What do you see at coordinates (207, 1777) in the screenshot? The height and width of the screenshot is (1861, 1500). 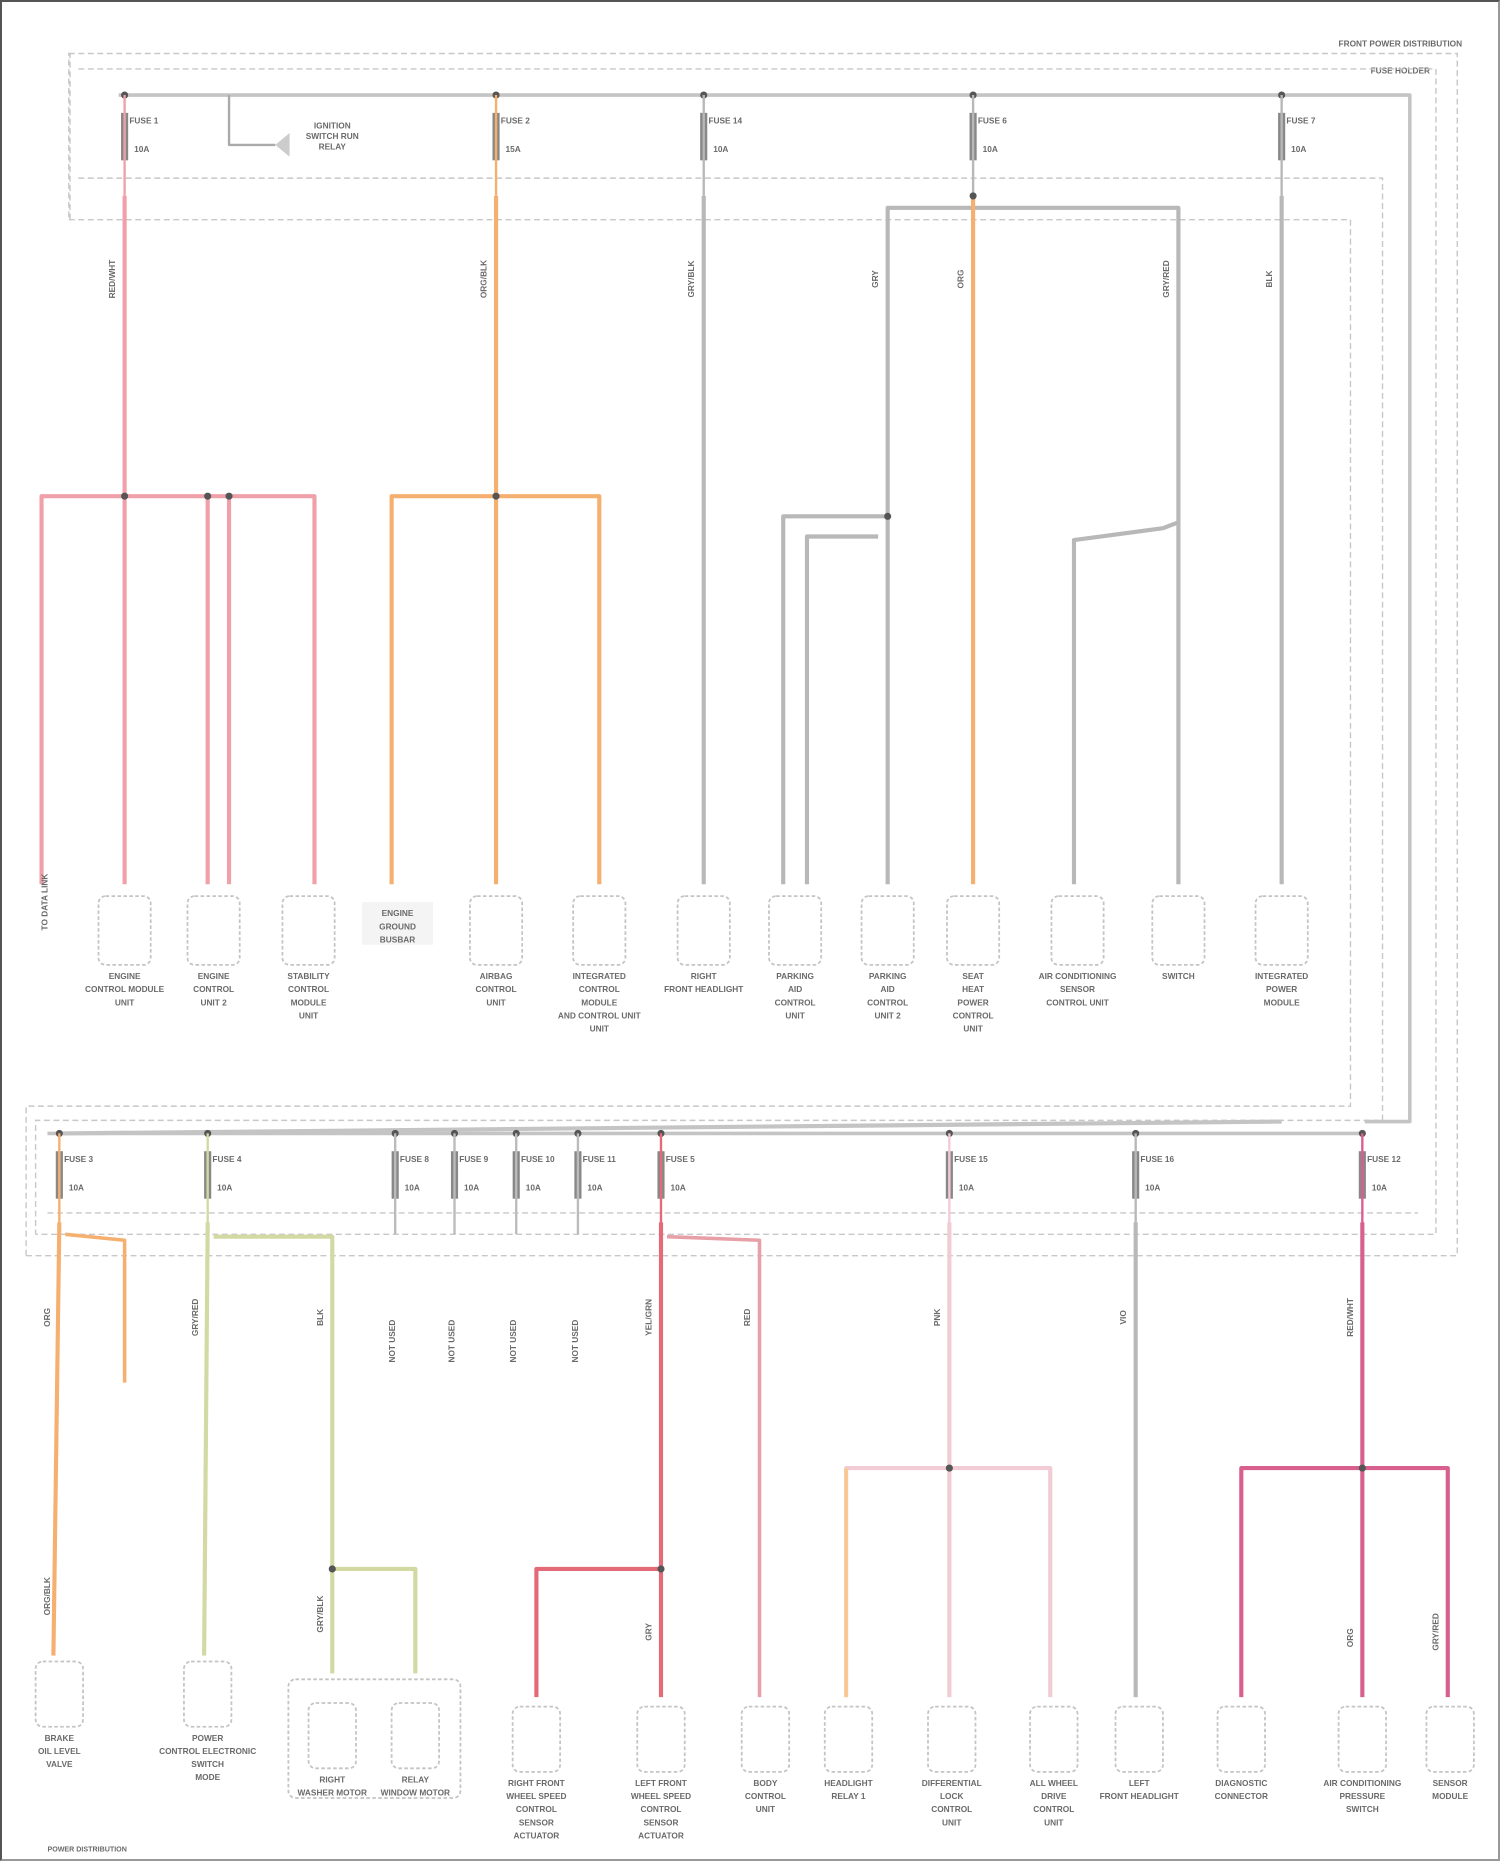 I see `component-label: MODE` at bounding box center [207, 1777].